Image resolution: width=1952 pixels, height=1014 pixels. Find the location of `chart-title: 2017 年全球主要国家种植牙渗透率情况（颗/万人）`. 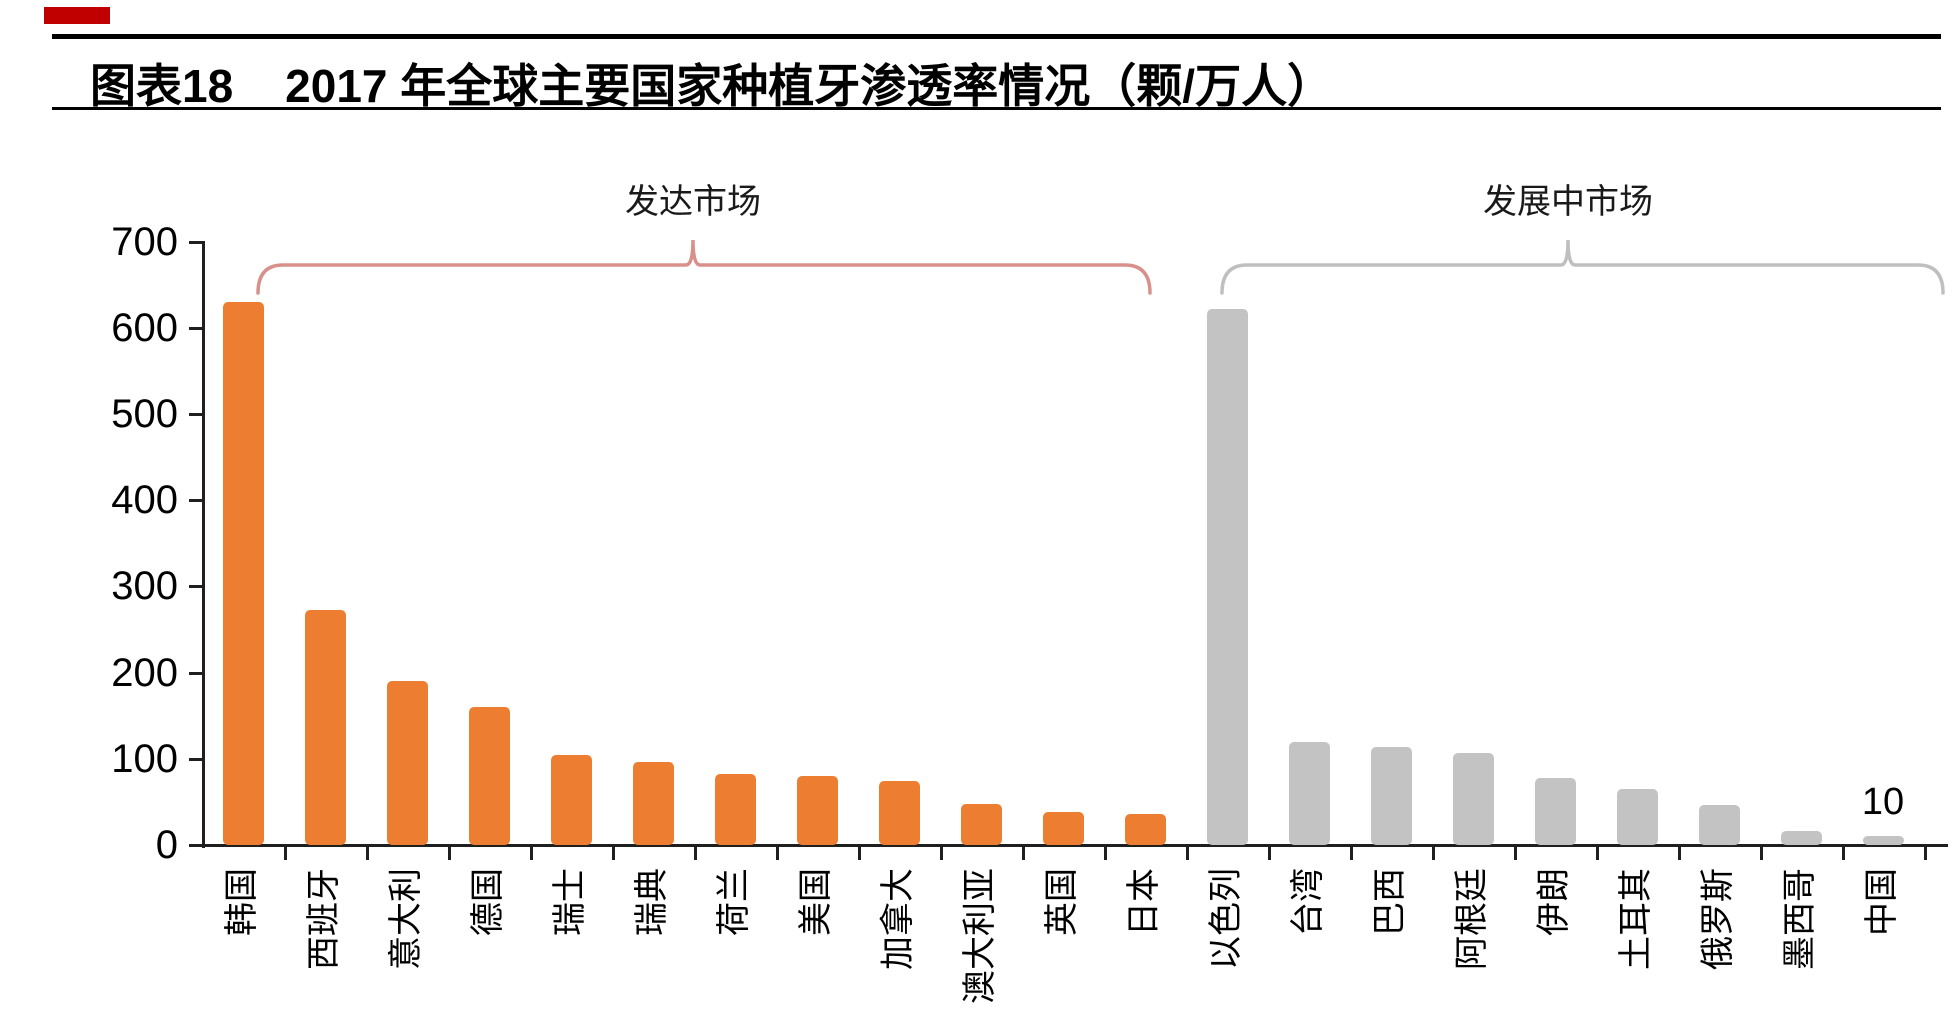

chart-title: 2017 年全球主要国家种植牙渗透率情况（颗/万人） is located at coordinates (809, 86).